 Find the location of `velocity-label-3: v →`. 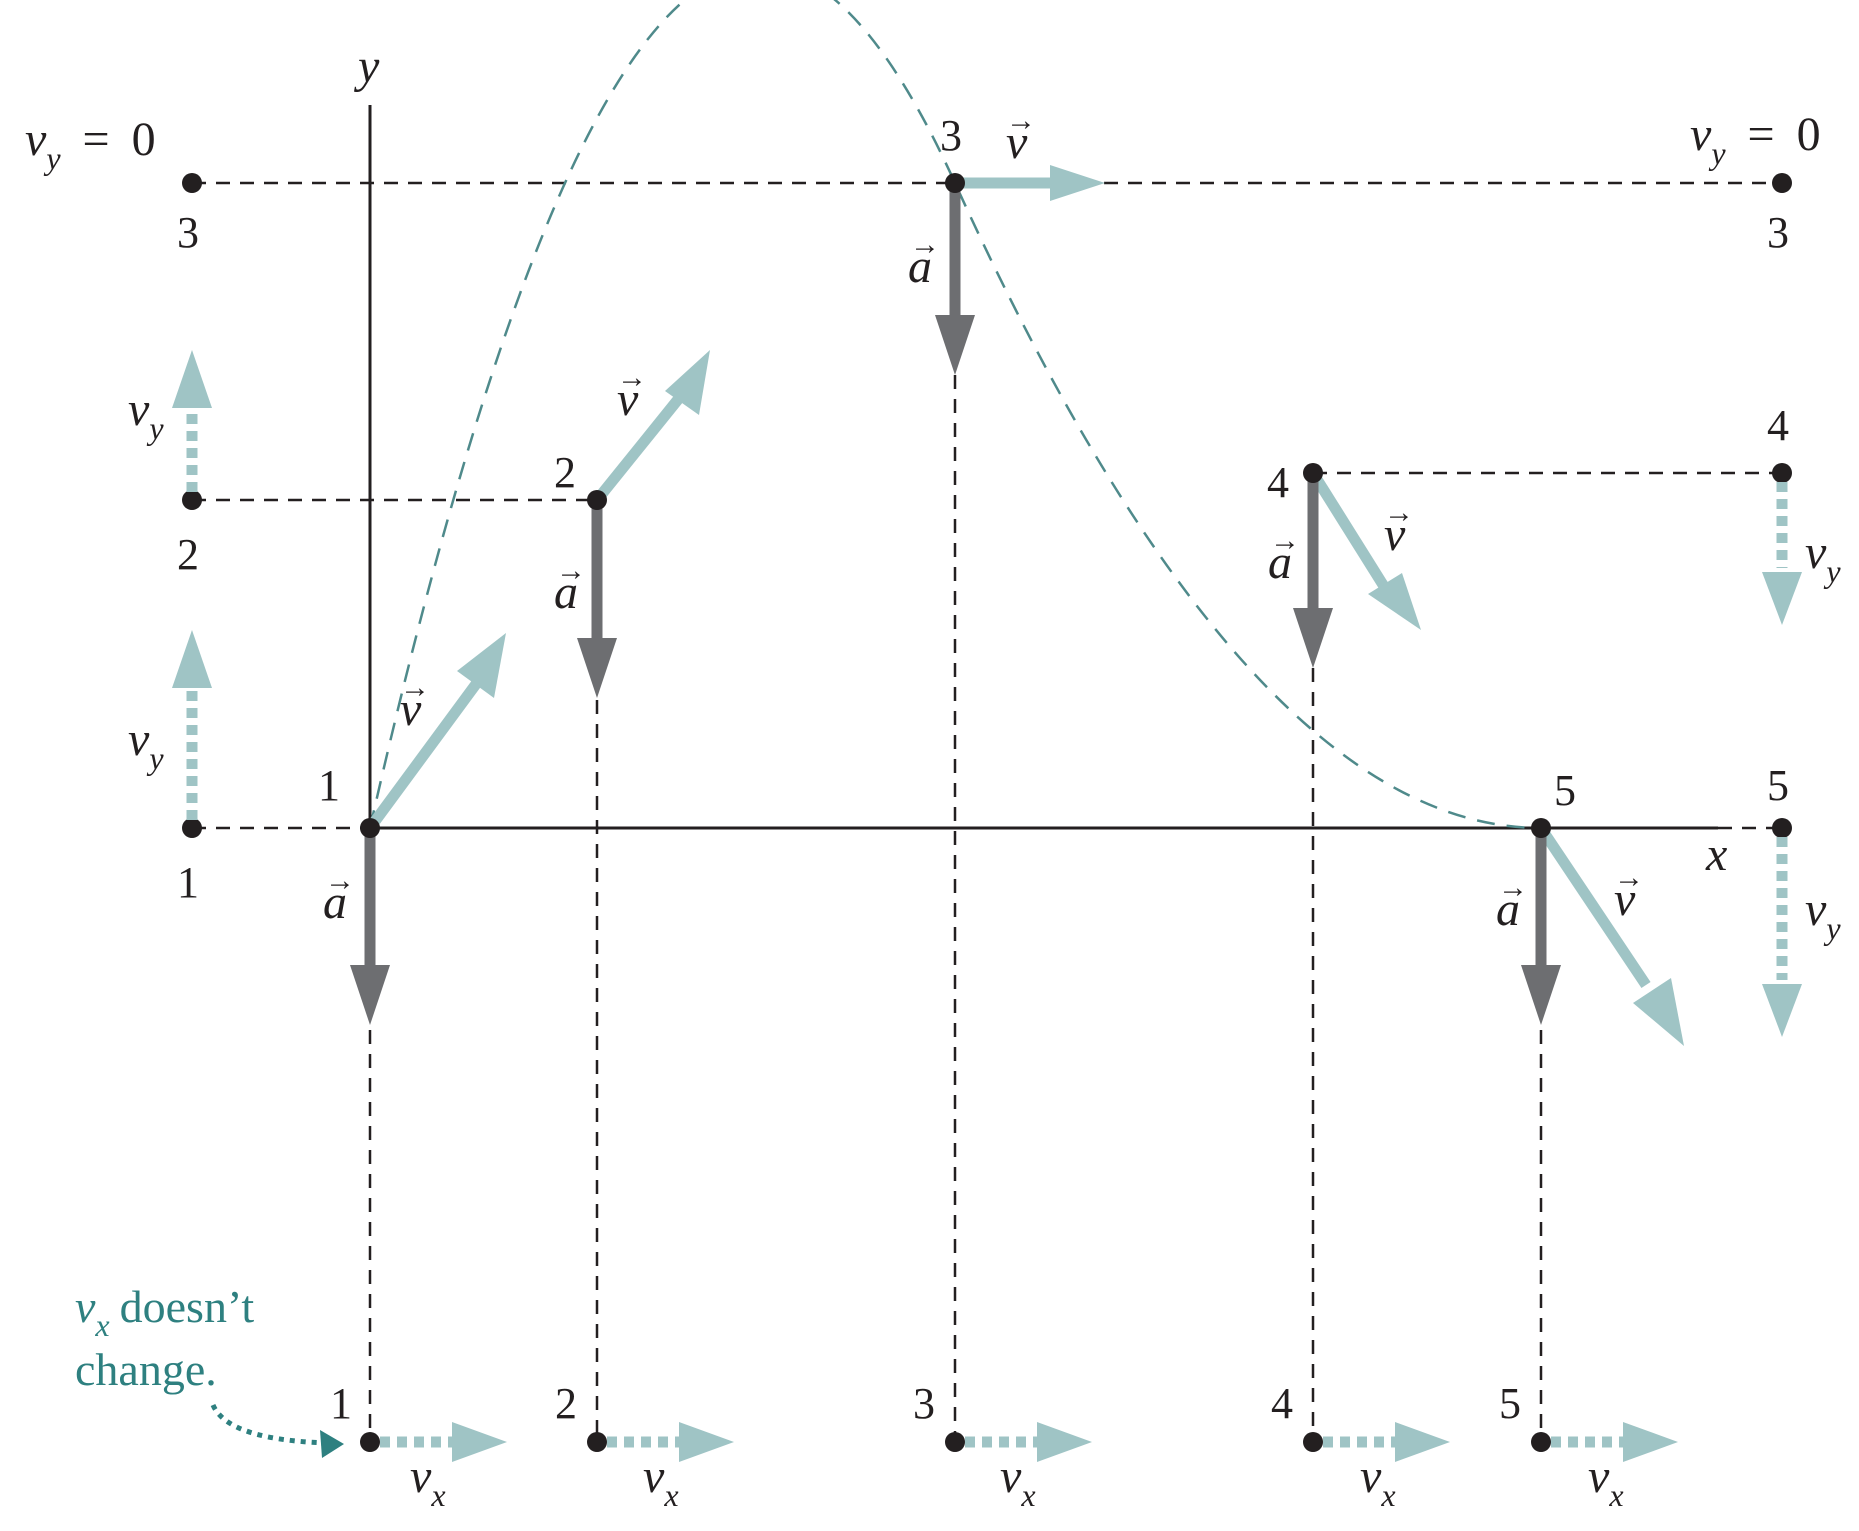

velocity-label-3: v → is located at coordinates (1021, 136).